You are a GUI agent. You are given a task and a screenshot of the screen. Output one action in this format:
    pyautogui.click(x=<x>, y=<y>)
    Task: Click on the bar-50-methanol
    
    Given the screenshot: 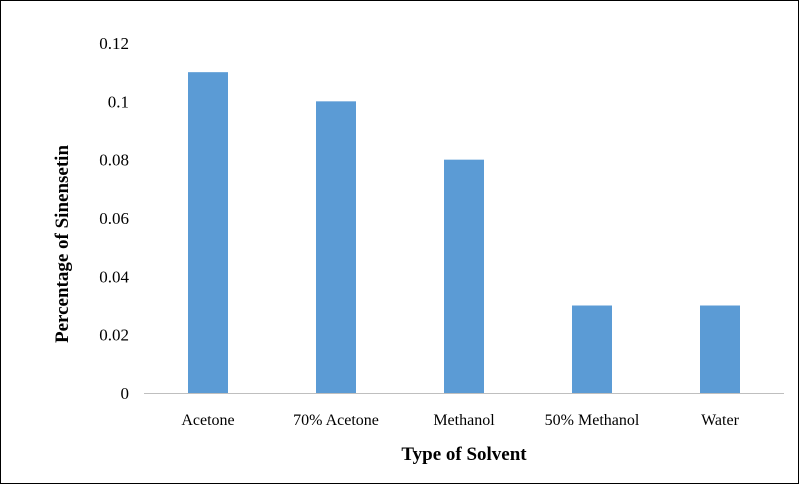 What is the action you would take?
    pyautogui.click(x=592, y=349)
    